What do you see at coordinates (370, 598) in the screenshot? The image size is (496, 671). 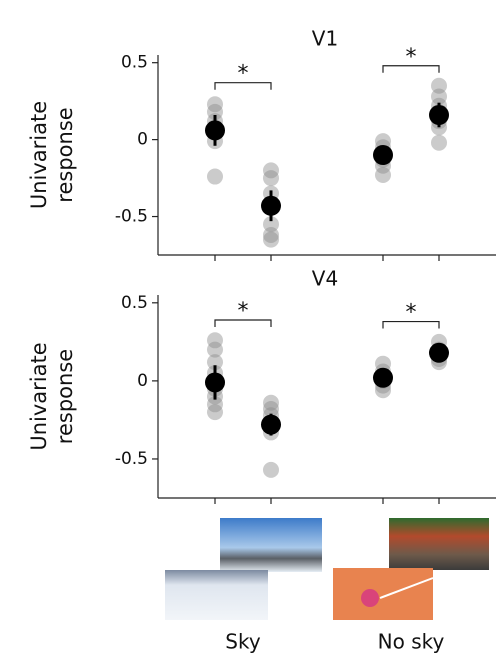 I see `player` at bounding box center [370, 598].